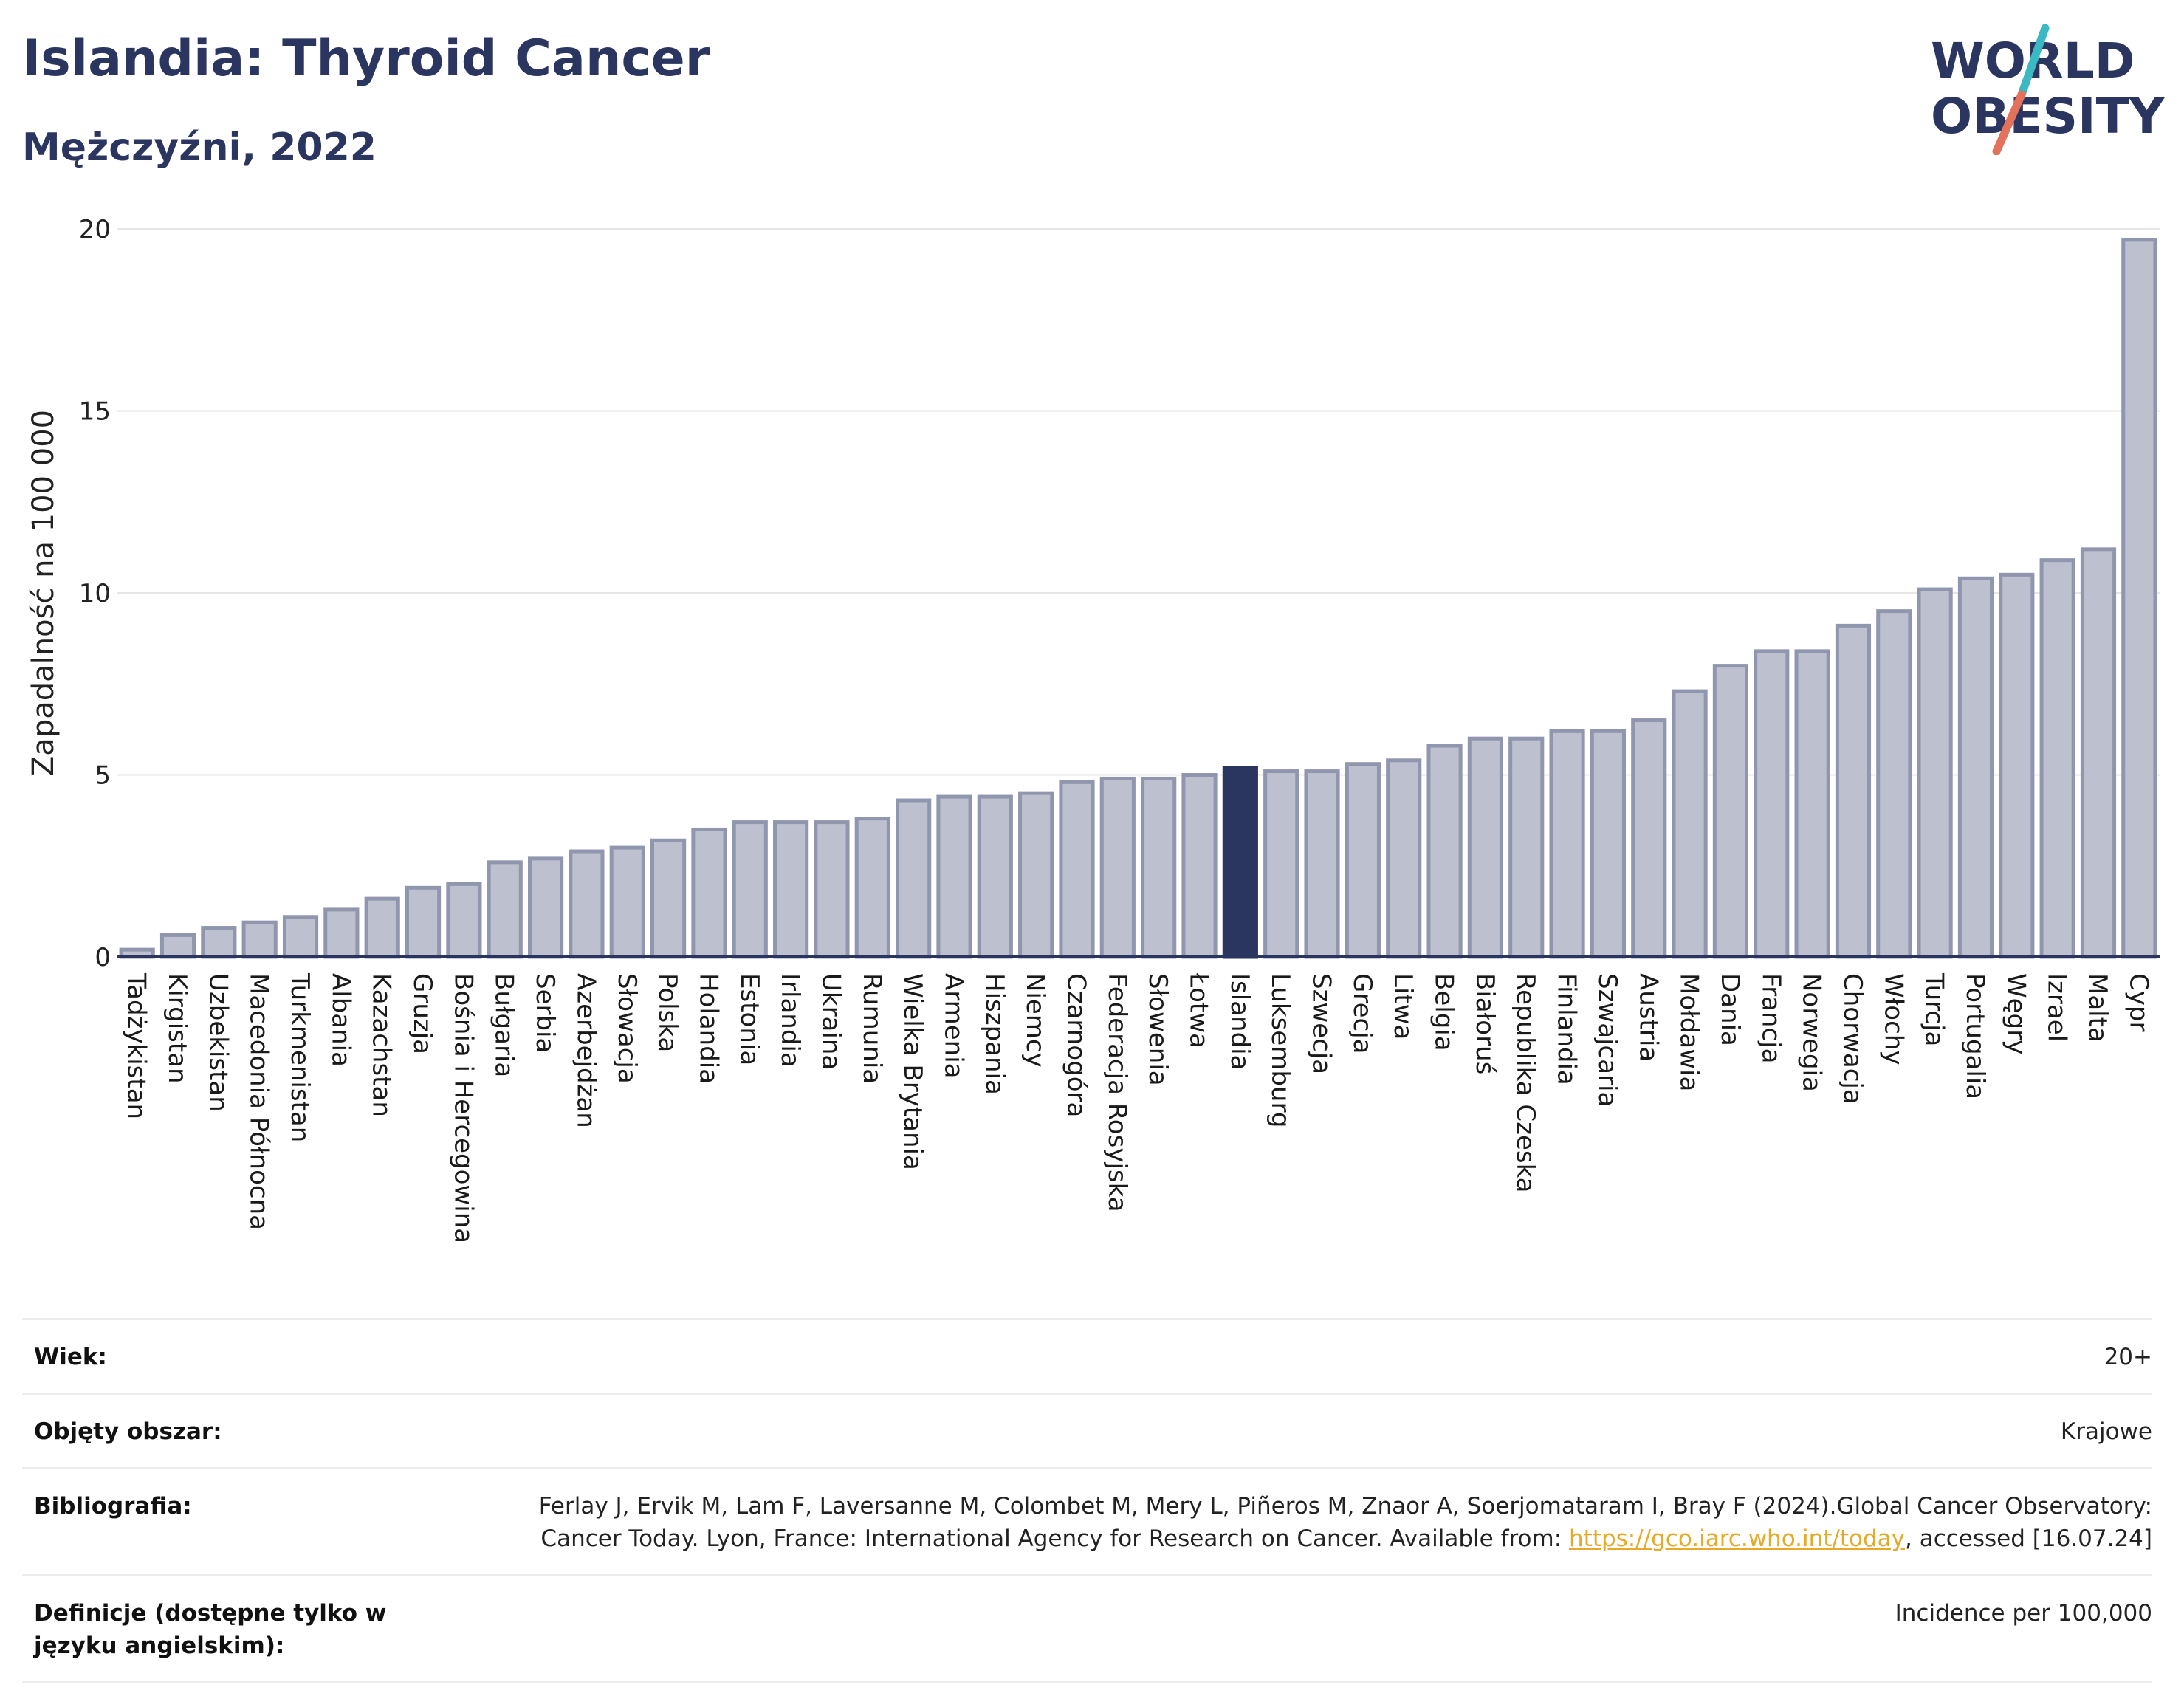  I want to click on x-tick-label: Turcja, so click(1935, 1009).